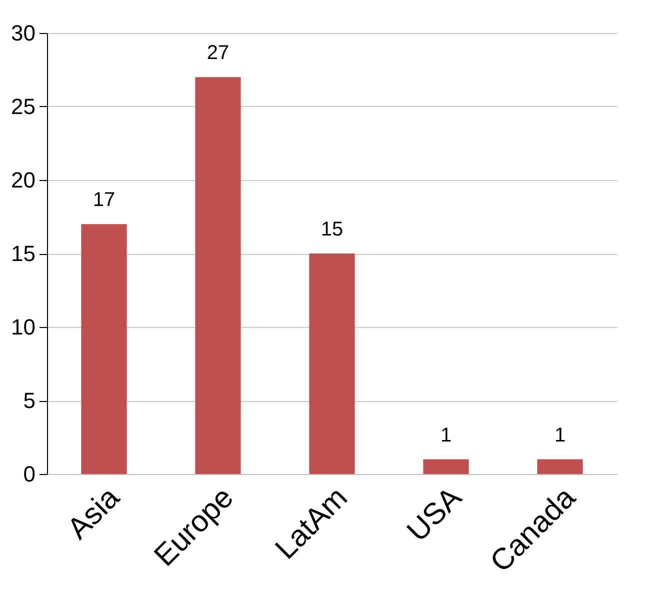 This screenshot has height=602, width=650. What do you see at coordinates (29, 400) in the screenshot?
I see `y-tick-label: 5` at bounding box center [29, 400].